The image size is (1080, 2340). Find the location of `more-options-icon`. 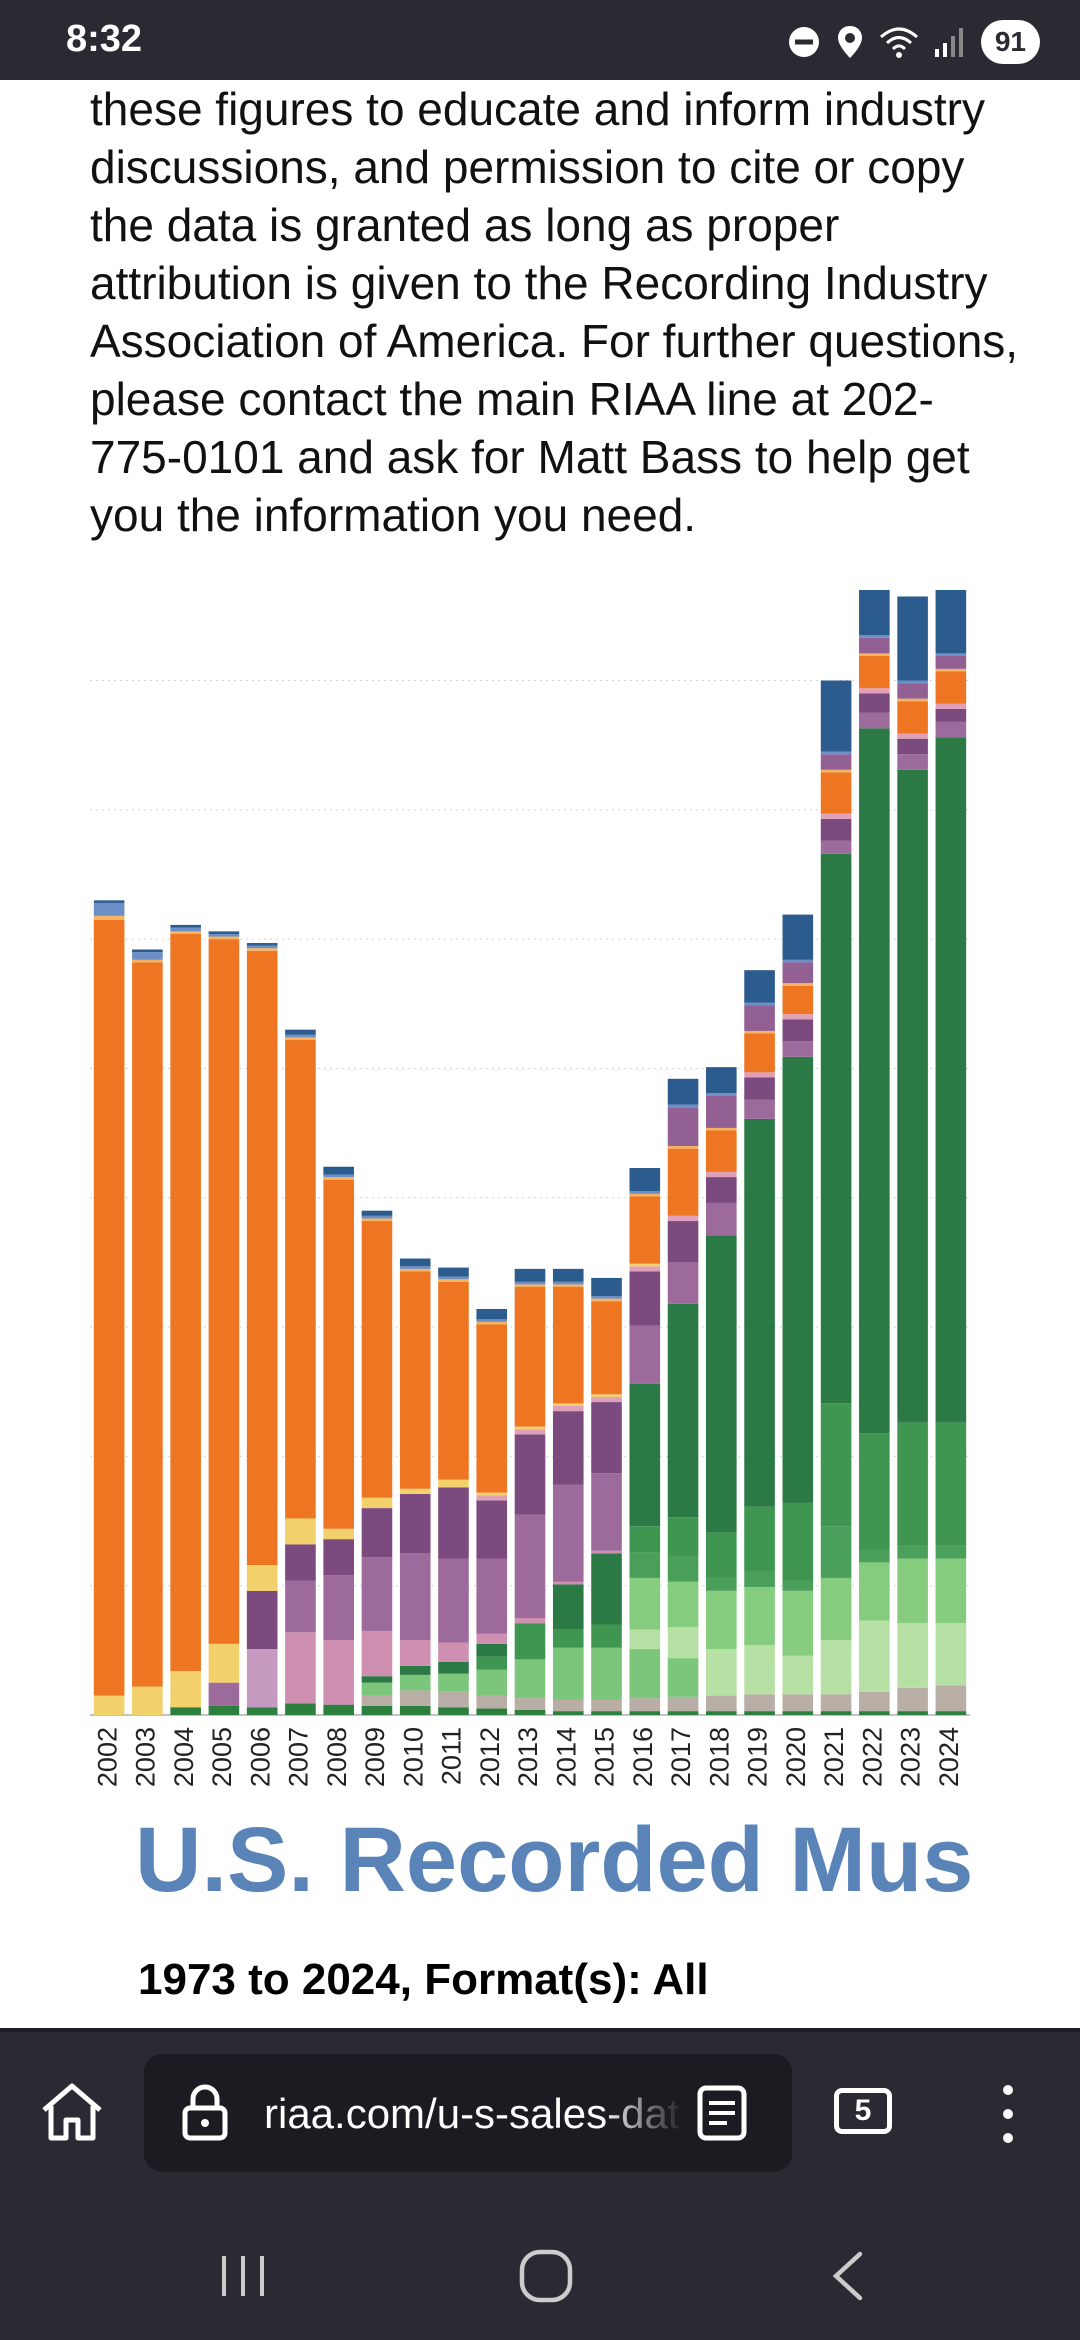

more-options-icon is located at coordinates (1008, 2114).